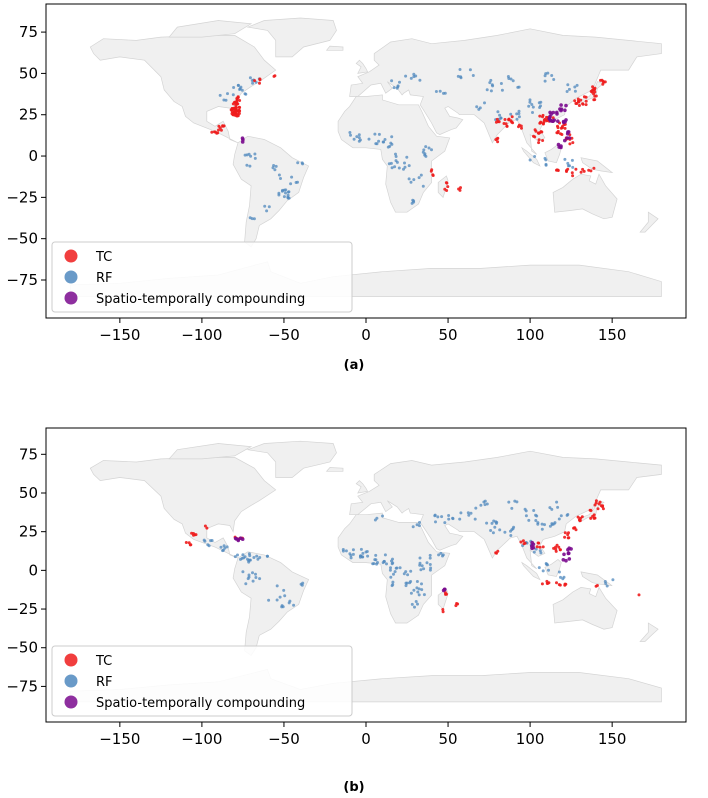  What do you see at coordinates (612, 739) in the screenshot?
I see `x-tick-label: 150` at bounding box center [612, 739].